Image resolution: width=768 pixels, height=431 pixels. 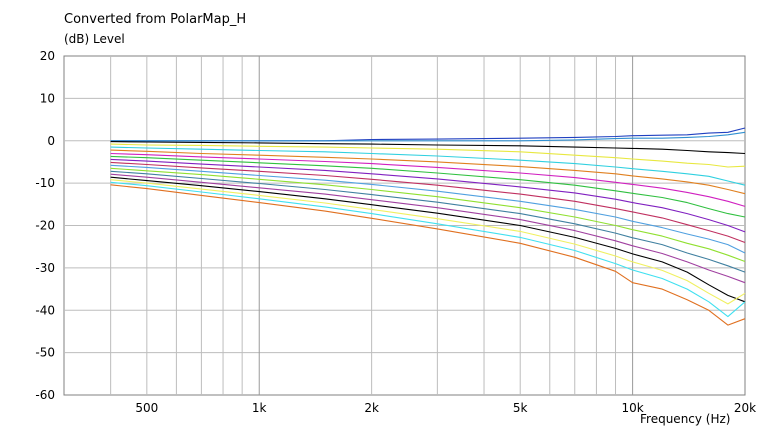 I want to click on y-tick-label: -40, so click(x=45, y=310).